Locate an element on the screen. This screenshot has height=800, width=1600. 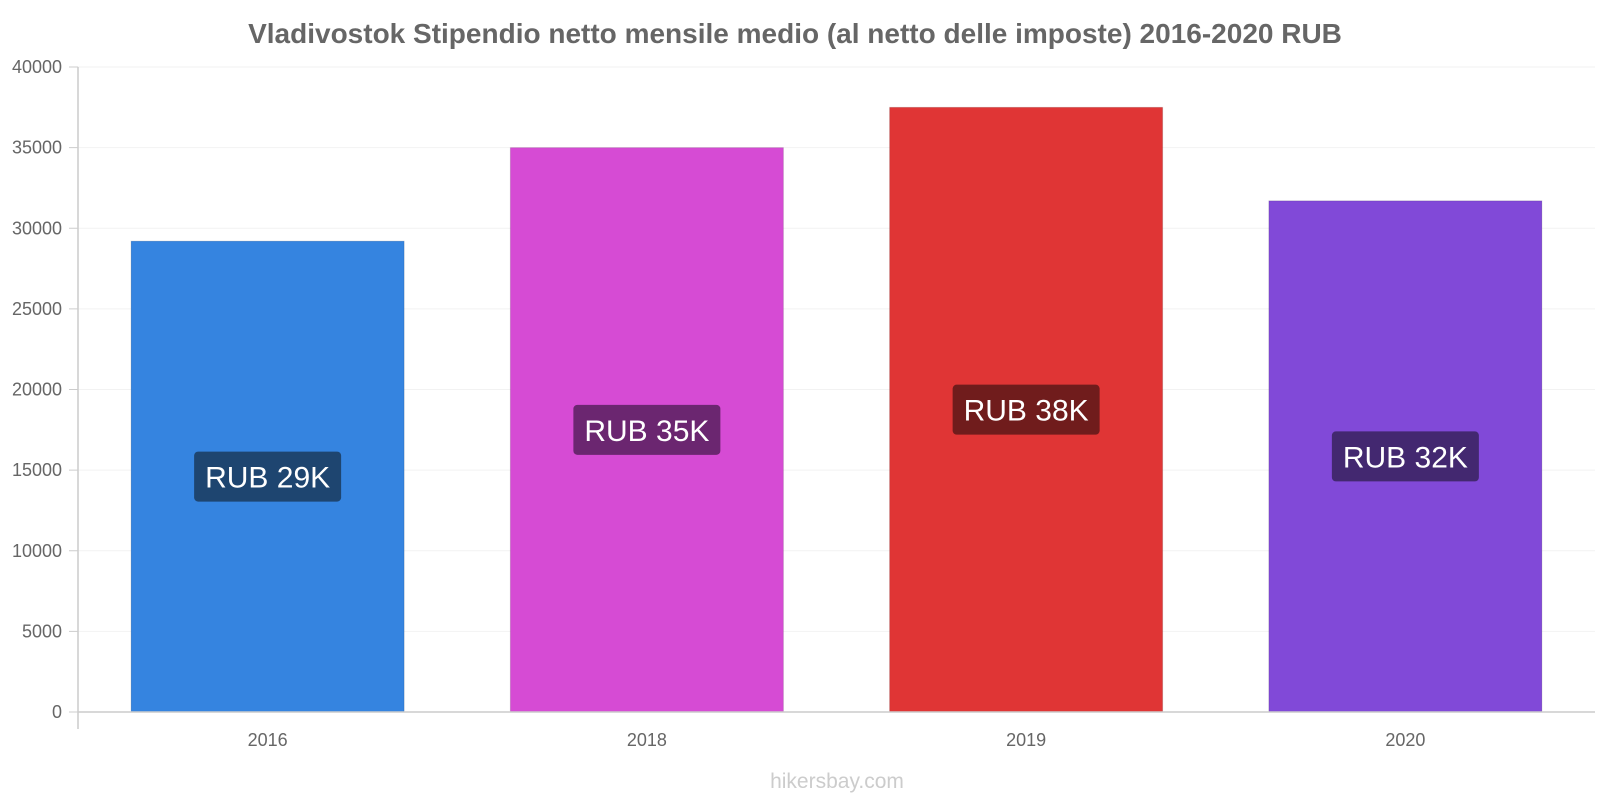
y-tick-label-30000: 30000 is located at coordinates (37, 228).